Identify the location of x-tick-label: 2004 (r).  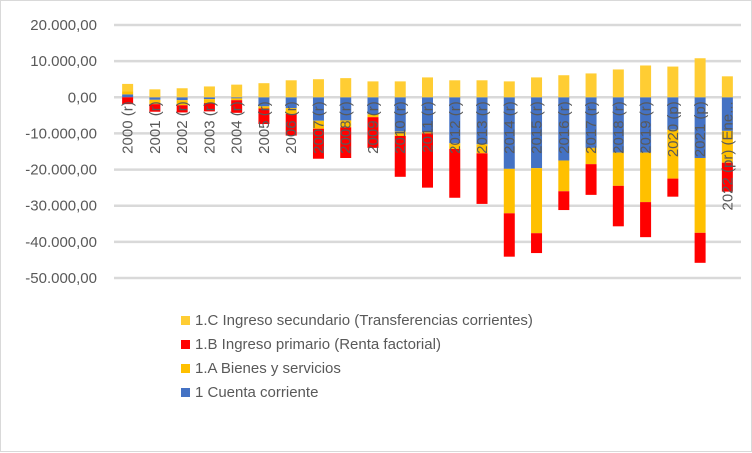
(237, 127).